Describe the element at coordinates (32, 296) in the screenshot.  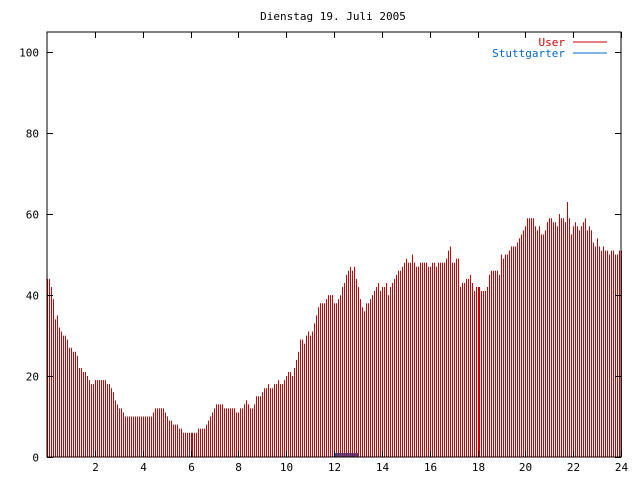
I see `y-tick-label: 40` at that location.